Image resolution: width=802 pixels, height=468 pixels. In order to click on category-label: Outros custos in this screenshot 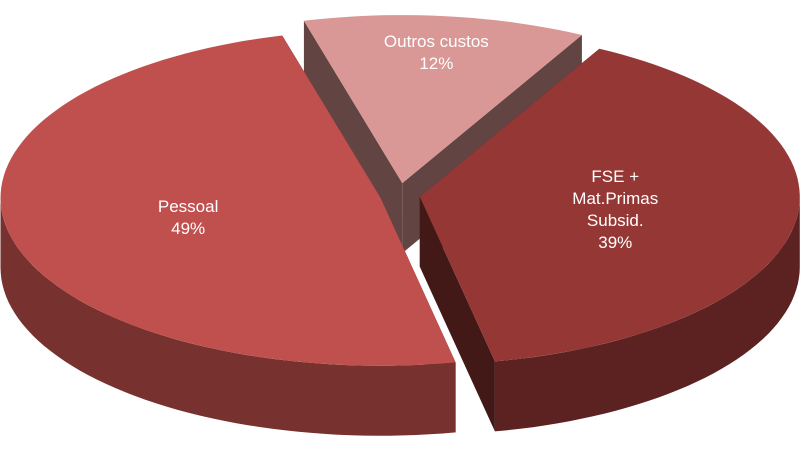, I will do `click(436, 41)`.